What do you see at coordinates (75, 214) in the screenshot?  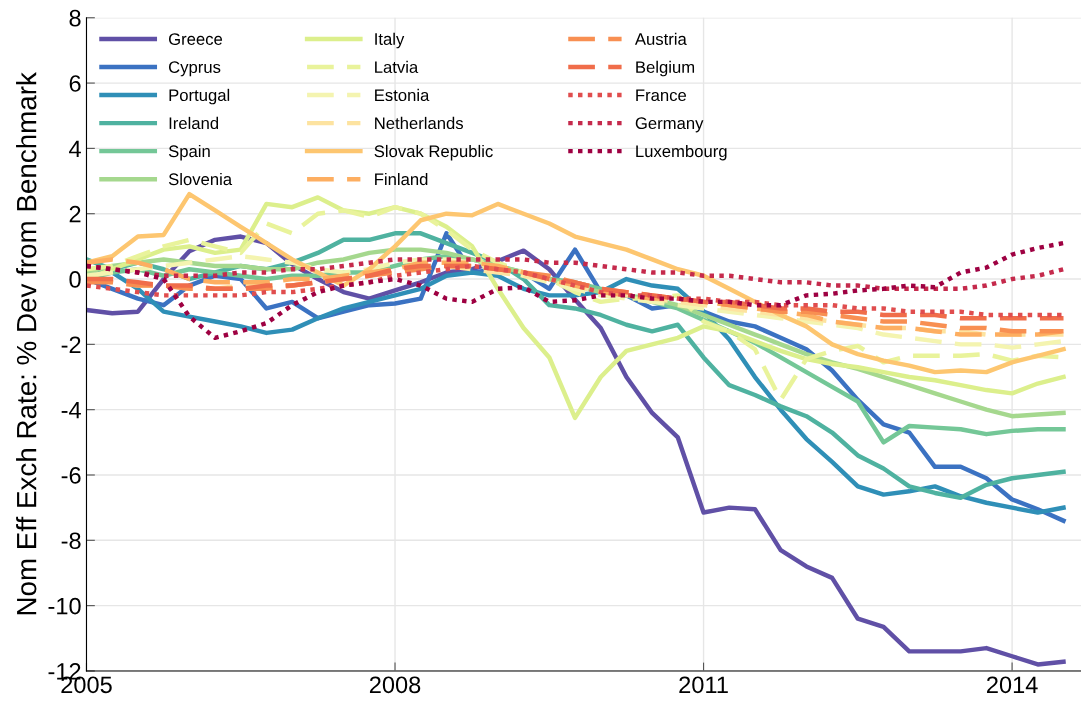 I see `y-tick-label: 2` at bounding box center [75, 214].